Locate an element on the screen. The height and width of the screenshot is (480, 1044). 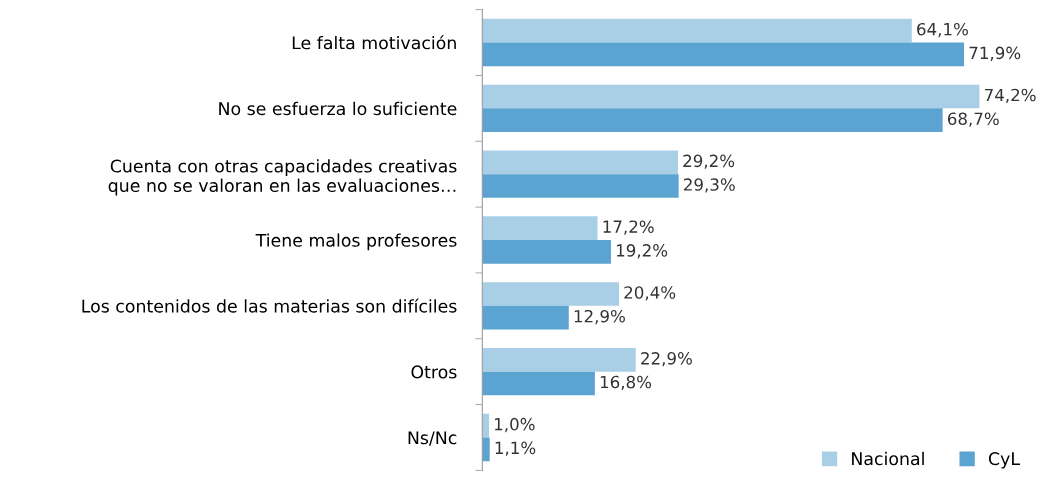
y-tick-label: Tiene malos profesores is located at coordinates (356, 242).